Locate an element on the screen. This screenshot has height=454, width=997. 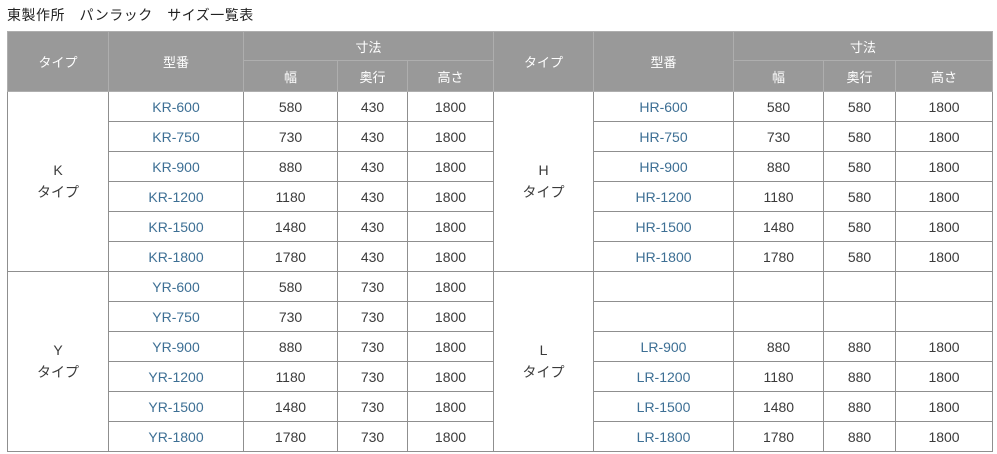
model-link: KR-600 is located at coordinates (176, 106).